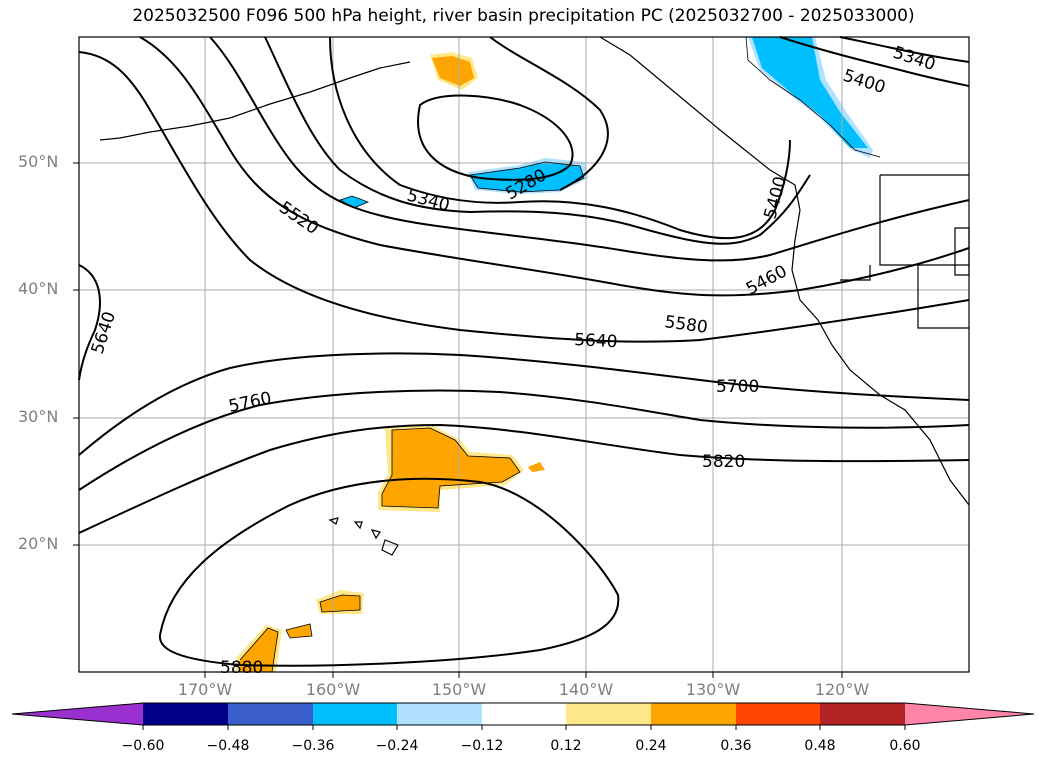  I want to click on lat-label: 30°N, so click(38, 416).